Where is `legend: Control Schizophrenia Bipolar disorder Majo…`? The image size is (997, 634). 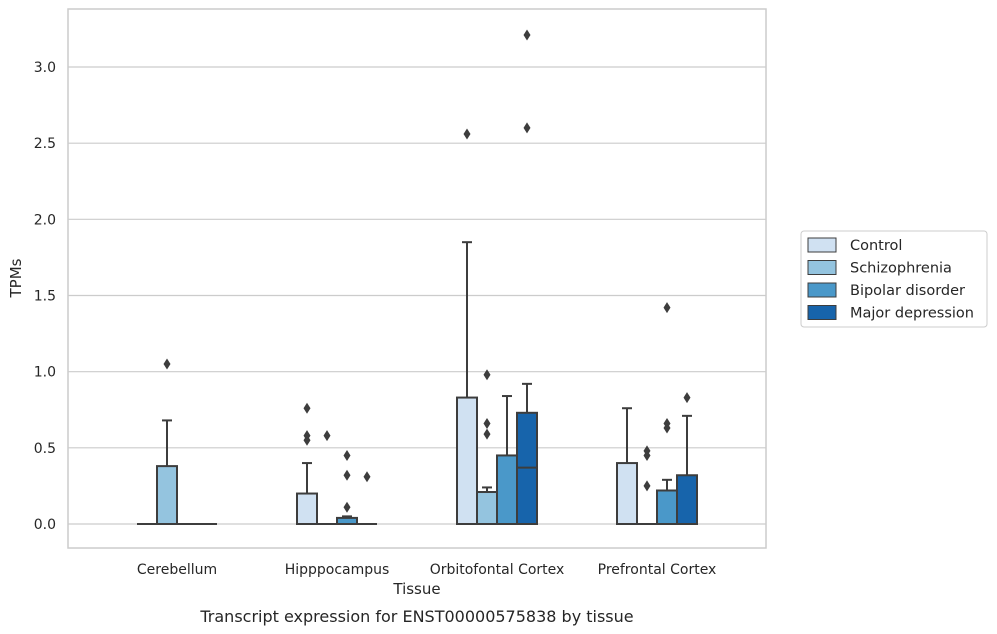
legend: Control Schizophrenia Bipolar disorder Majo… is located at coordinates (894, 279).